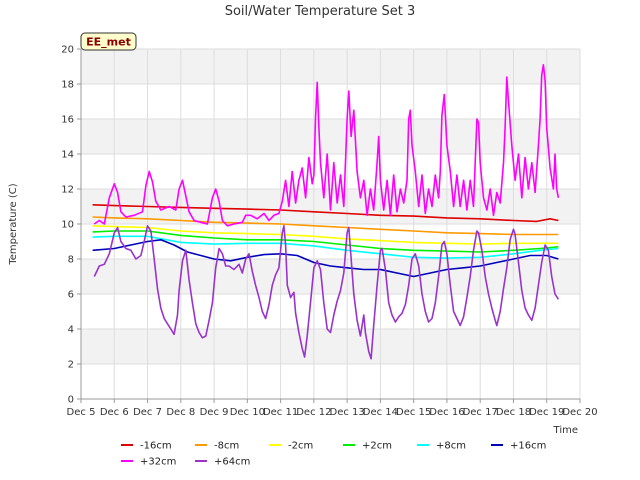 This screenshot has height=480, width=640. What do you see at coordinates (320, 11) in the screenshot?
I see `chart-title: Soil/Water Temperature Set 3` at bounding box center [320, 11].